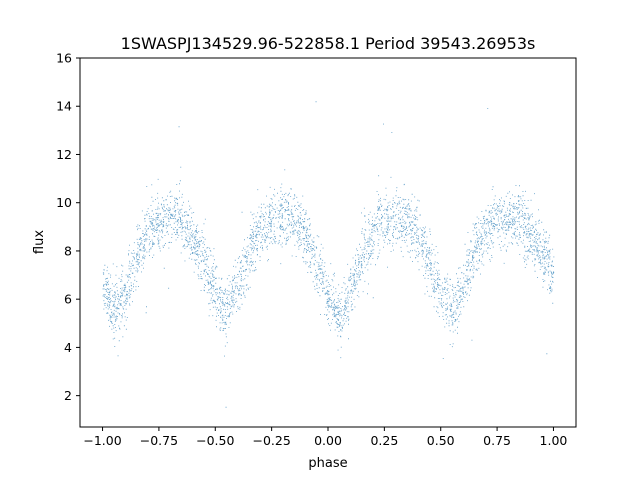 The height and width of the screenshot is (480, 640). Describe the element at coordinates (68, 250) in the screenshot. I see `y-tick-label: 8` at that location.